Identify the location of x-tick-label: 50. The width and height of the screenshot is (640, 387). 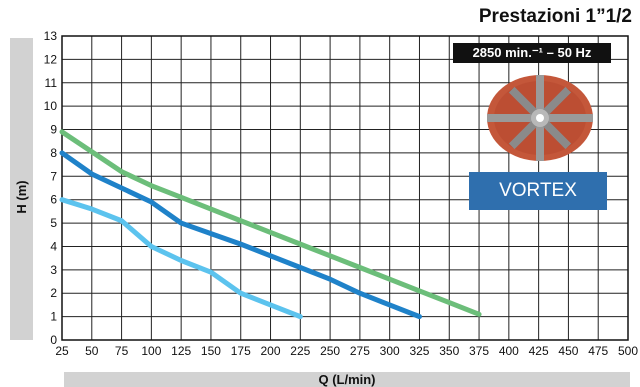
(92, 351).